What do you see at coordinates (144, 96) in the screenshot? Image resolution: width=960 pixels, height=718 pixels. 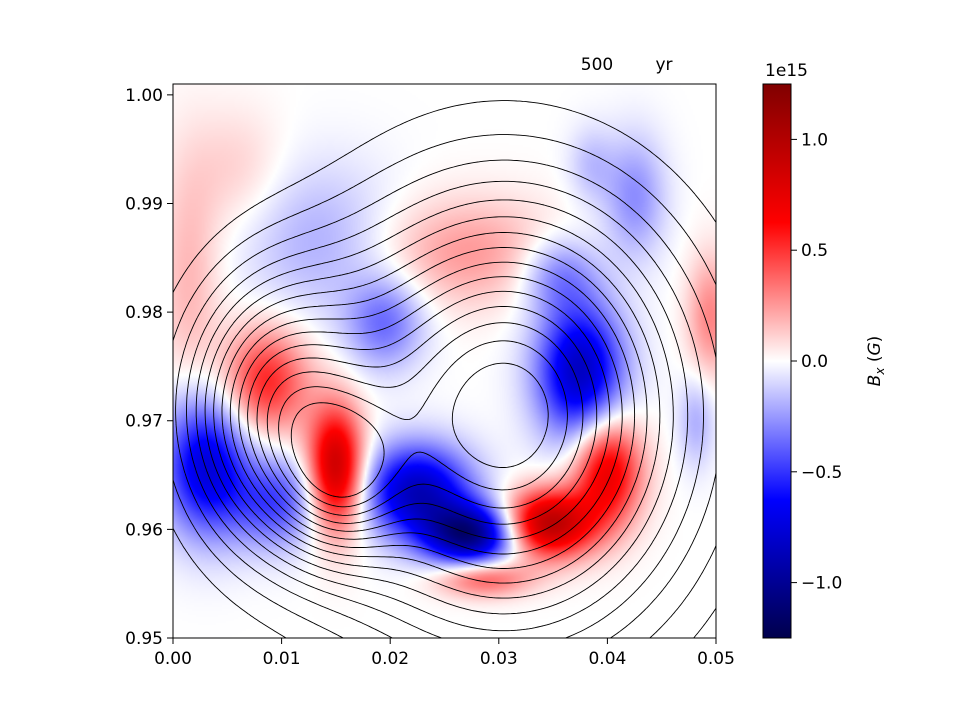 I see `y-tick-label: 1.00` at bounding box center [144, 96].